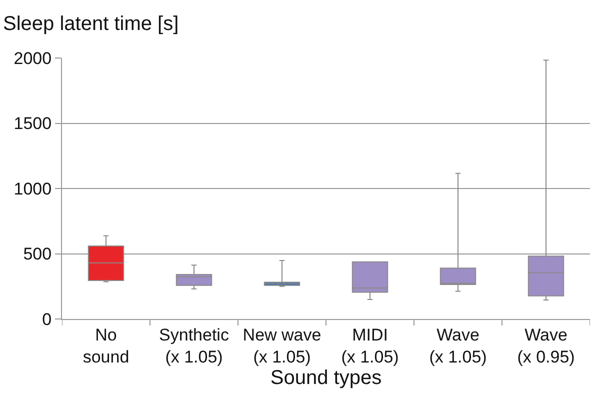 The image size is (602, 411). Describe the element at coordinates (546, 345) in the screenshot. I see `x-tick-label: Wave (x 0.95)` at that location.